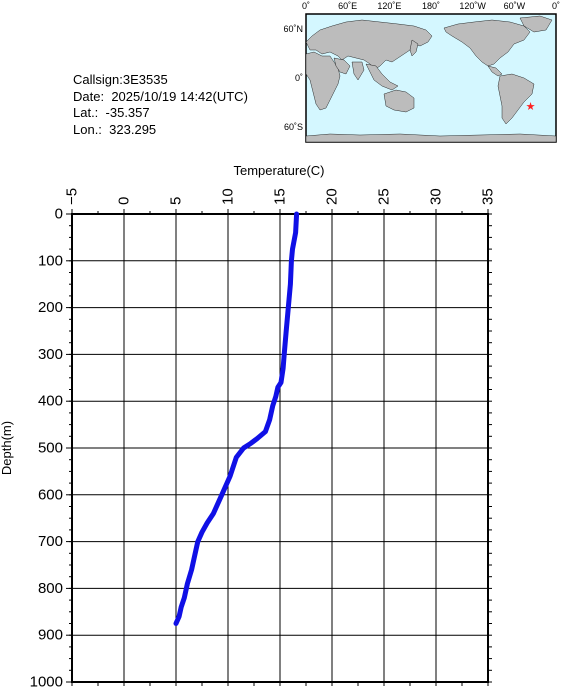 Image resolution: width=564 pixels, height=690 pixels. What do you see at coordinates (50, 448) in the screenshot?
I see `y-tick-label: 500` at bounding box center [50, 448].